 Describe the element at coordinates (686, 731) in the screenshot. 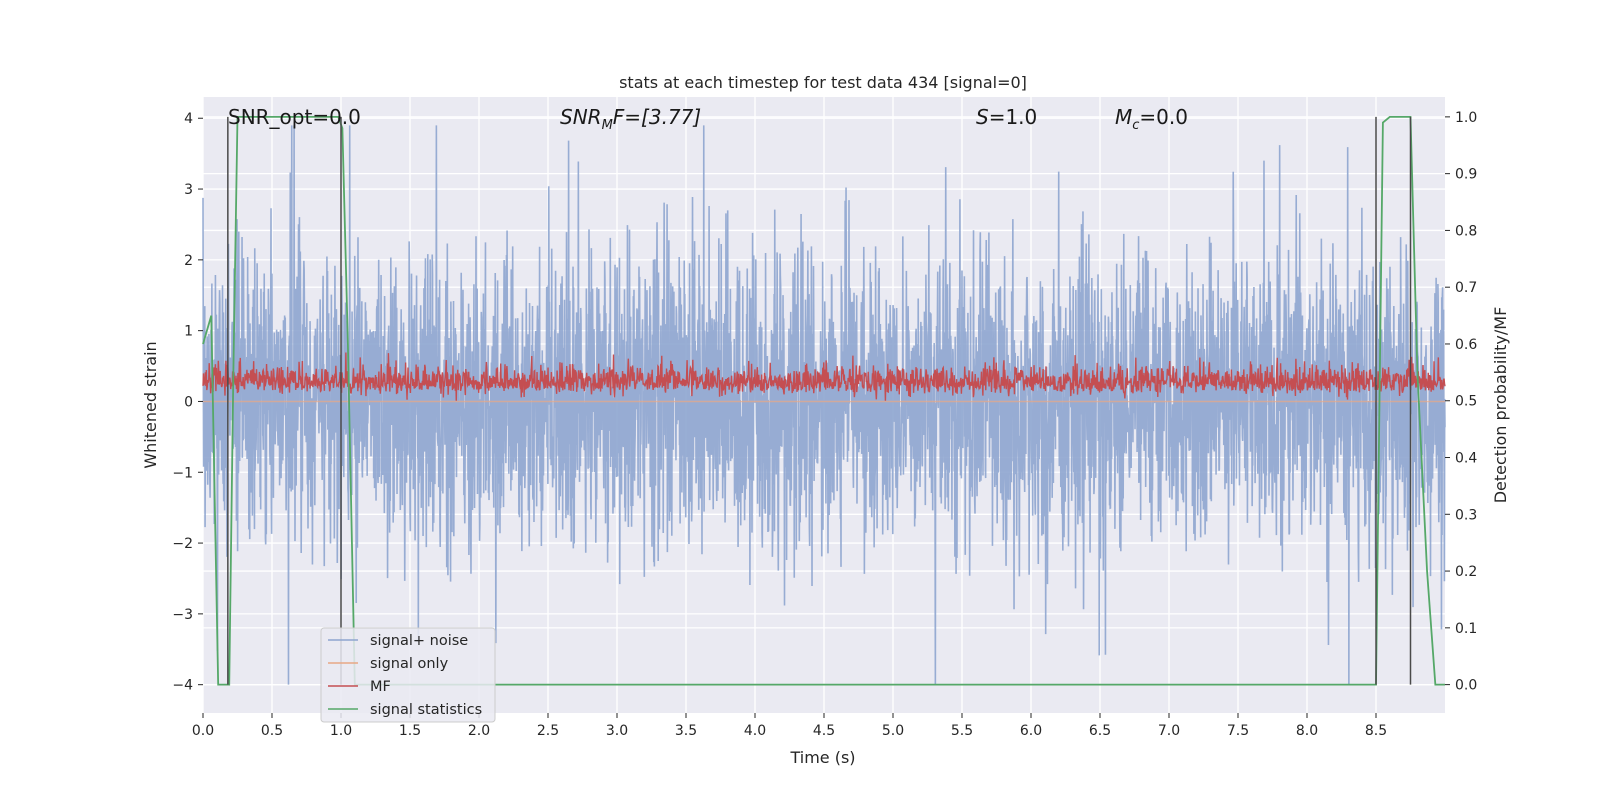

I see `x-tick-label: 3.5` at that location.